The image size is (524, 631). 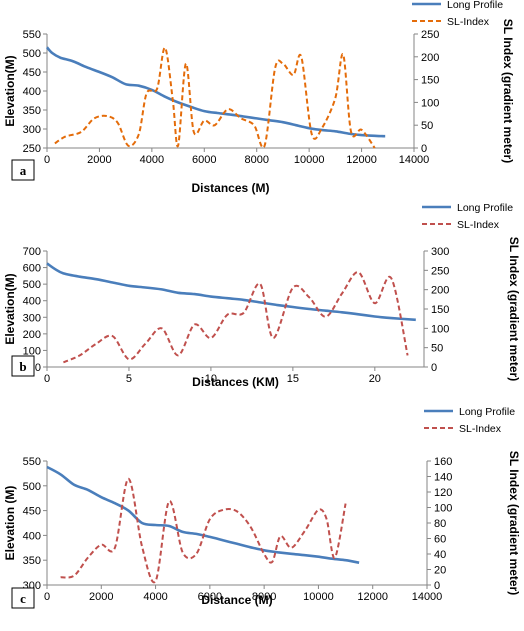 I want to click on y2-tick-label: 160, so click(x=443, y=462).